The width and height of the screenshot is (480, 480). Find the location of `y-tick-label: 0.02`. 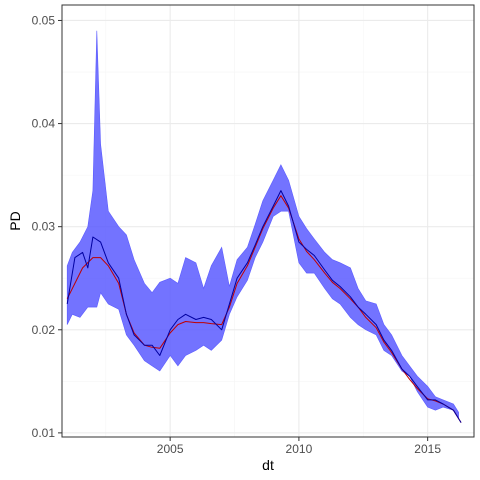

y-tick-label: 0.02 is located at coordinates (44, 330).